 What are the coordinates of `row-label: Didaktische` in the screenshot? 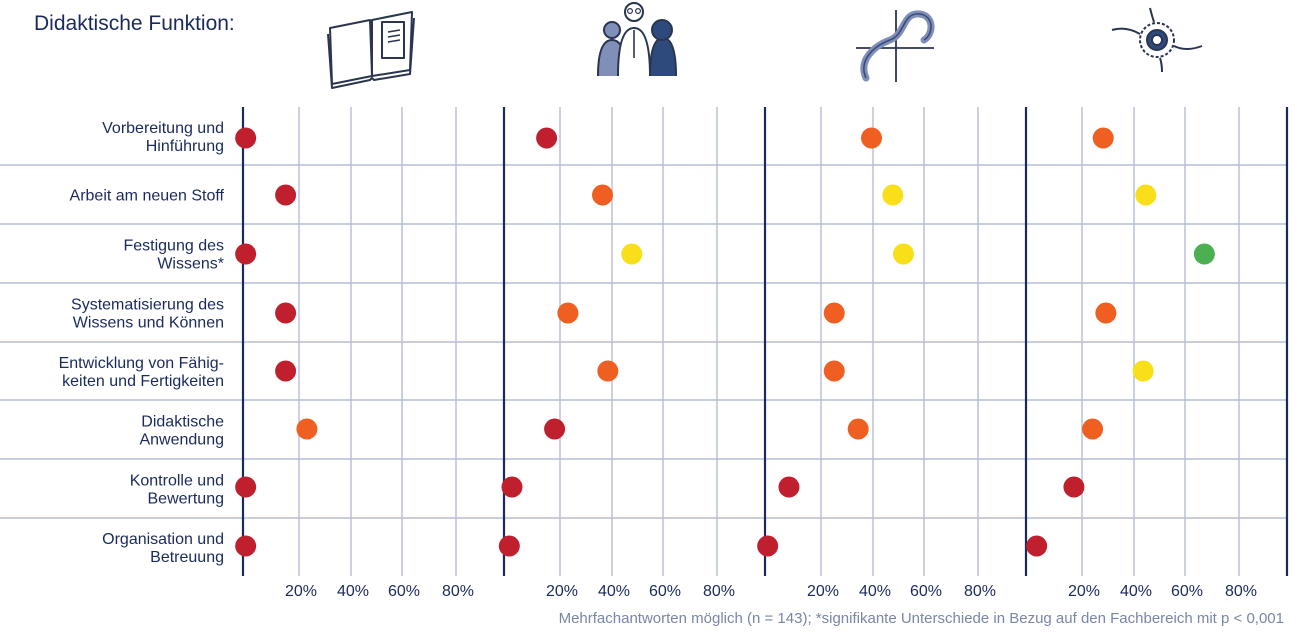 It's located at (182, 422).